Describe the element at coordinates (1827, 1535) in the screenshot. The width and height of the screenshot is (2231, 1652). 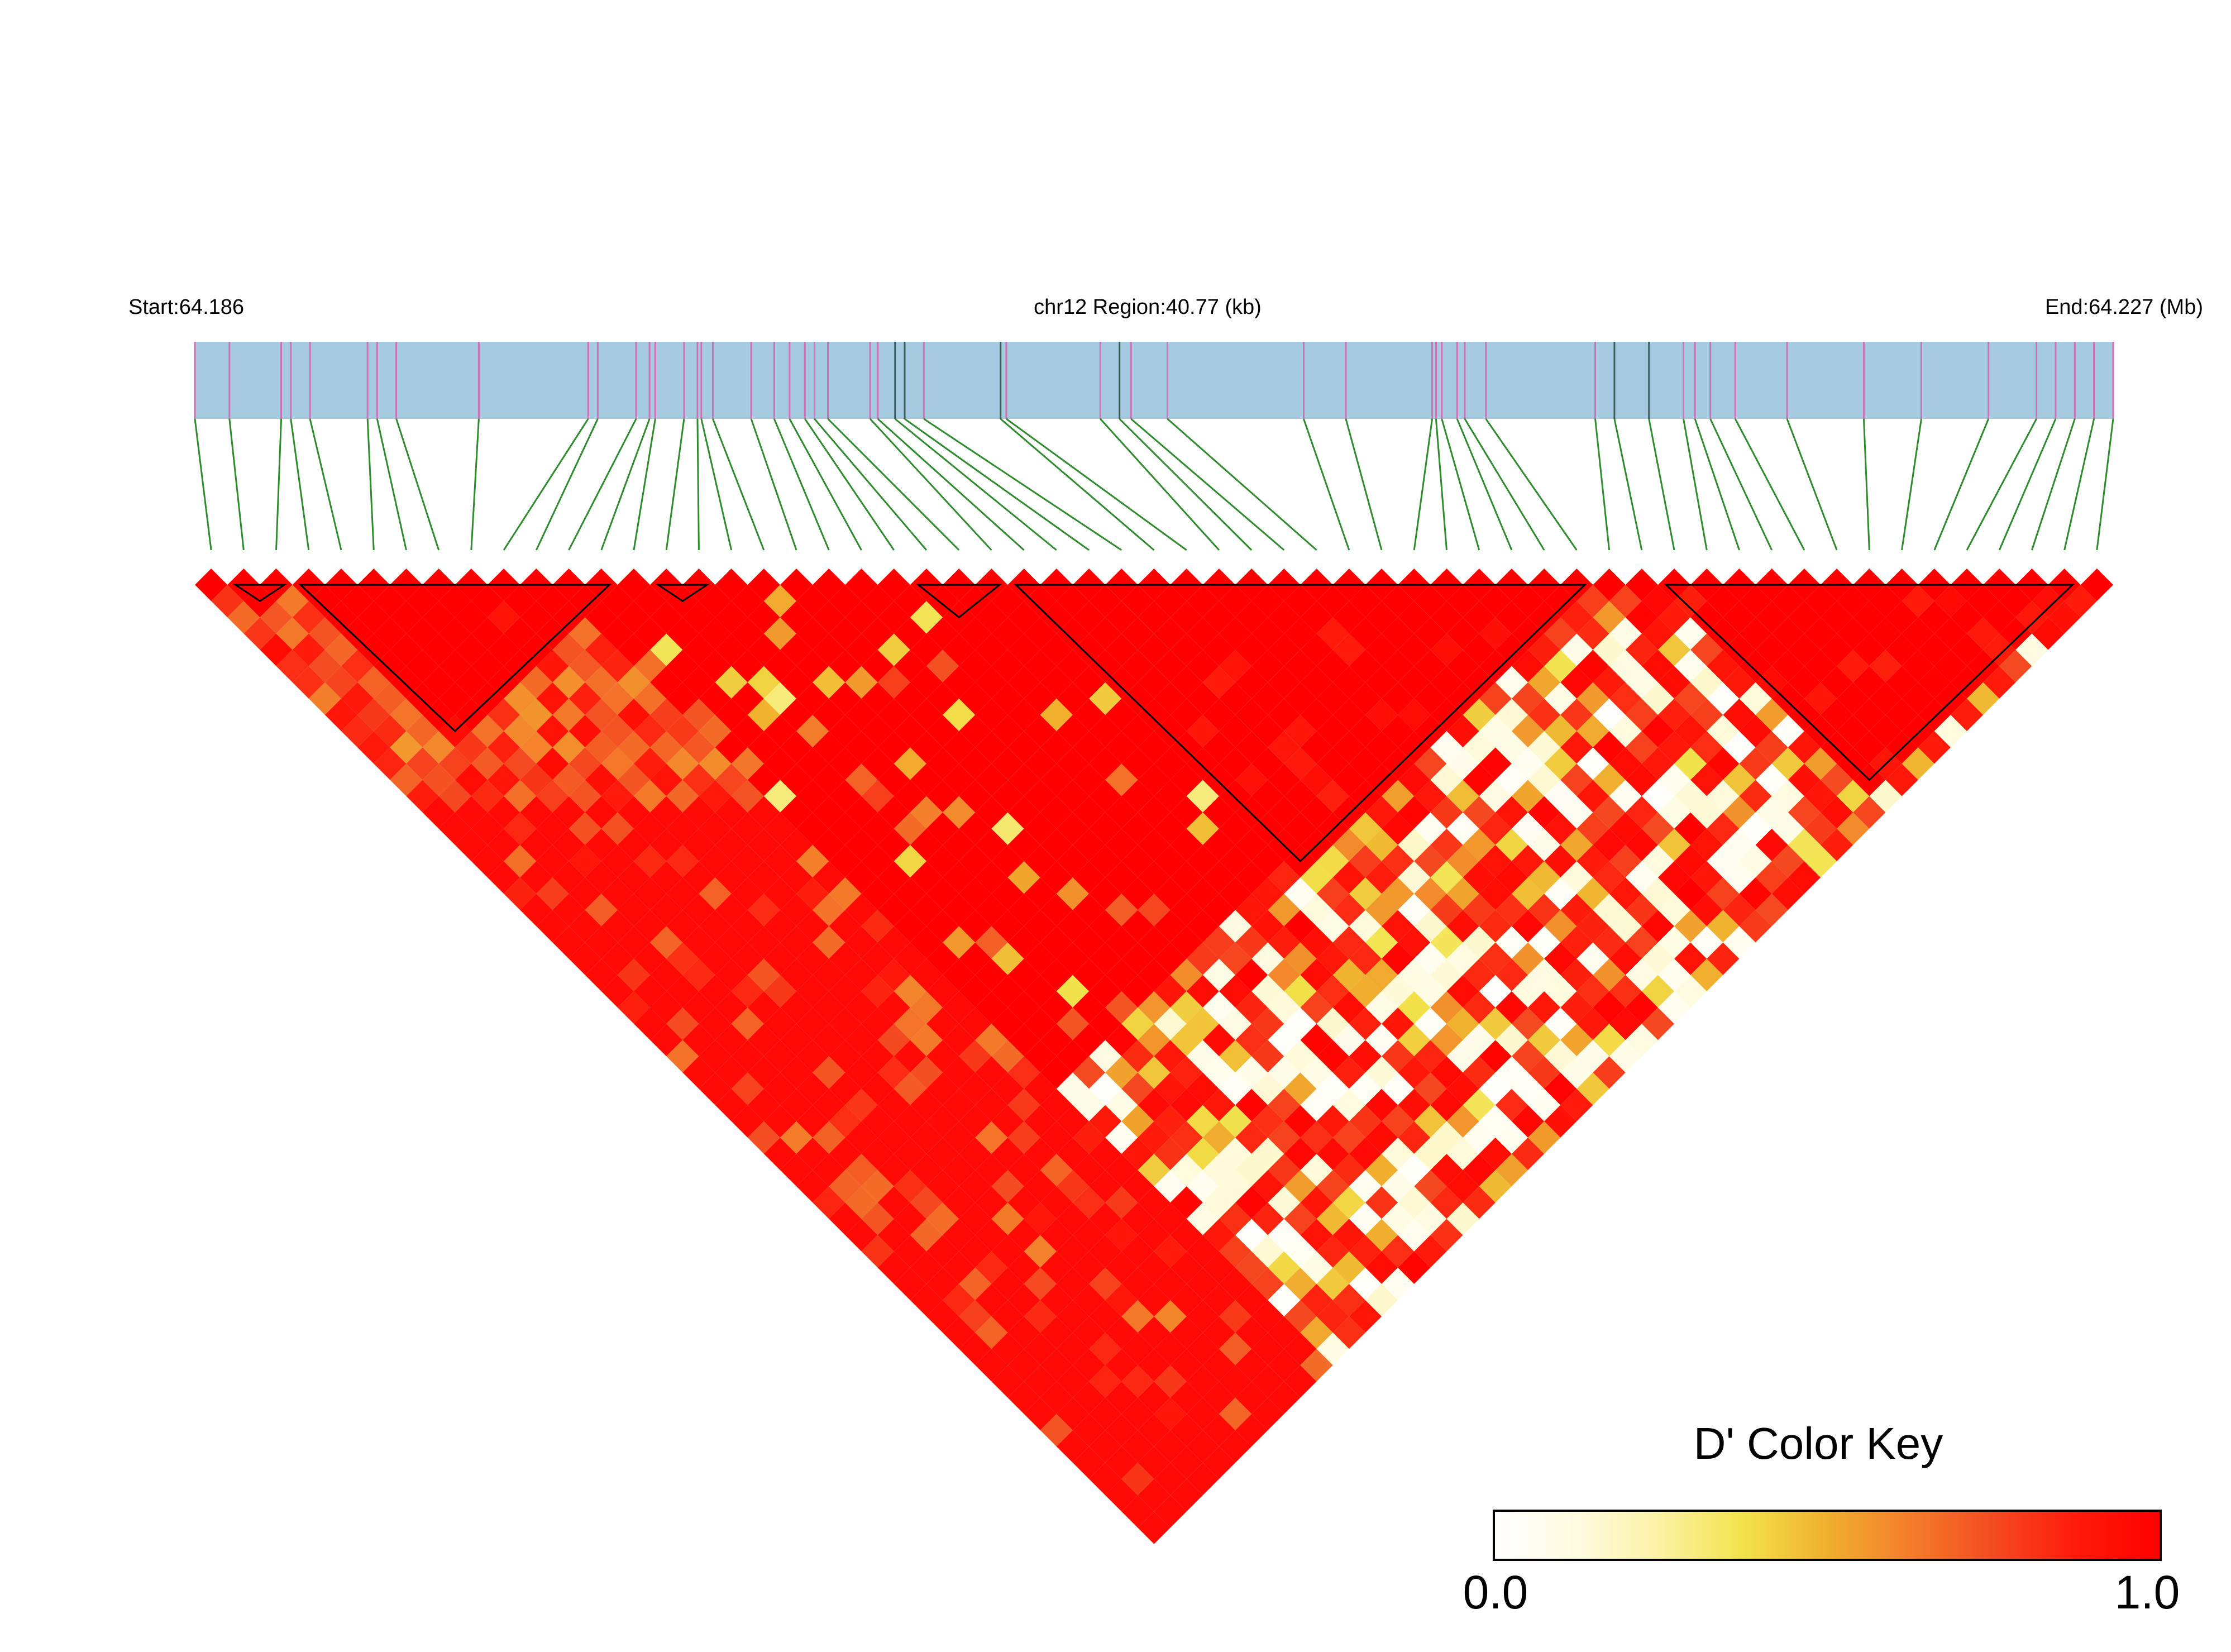
I see `color-key-gradient-bar` at that location.